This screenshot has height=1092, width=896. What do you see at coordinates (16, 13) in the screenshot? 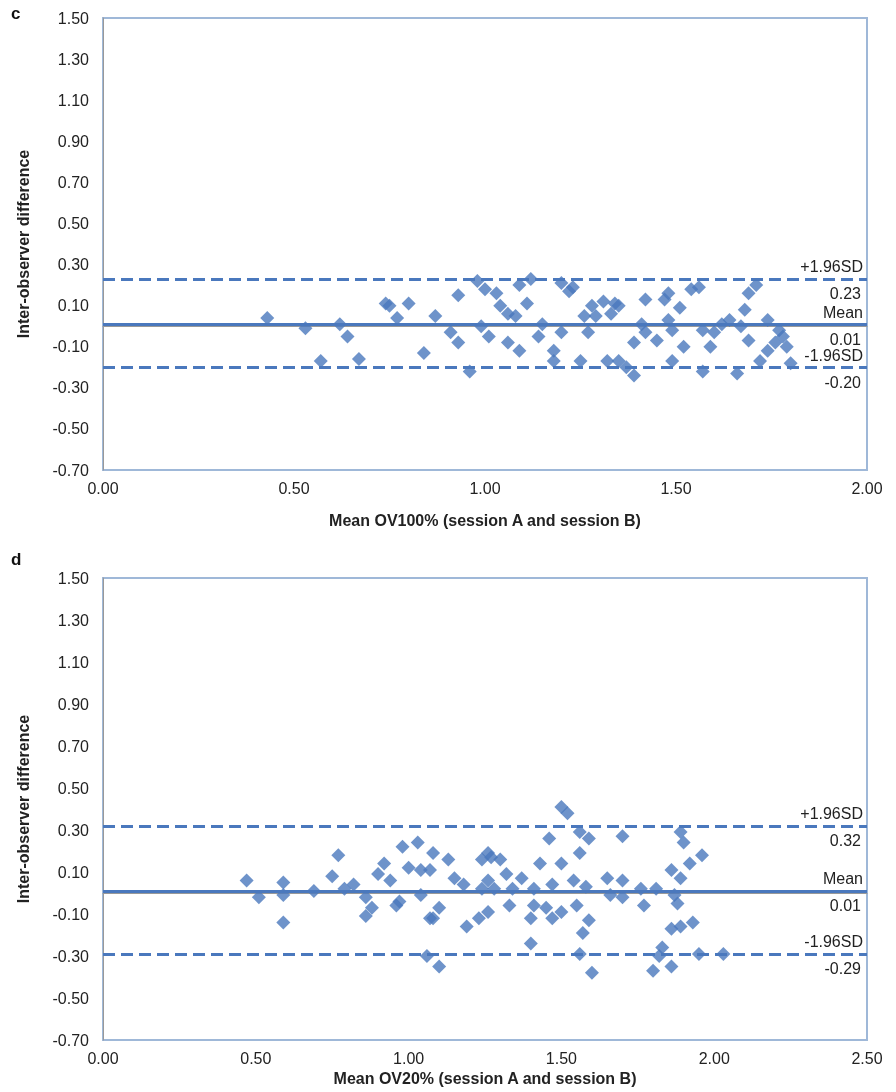
I see `chart-title: c` at bounding box center [16, 13].